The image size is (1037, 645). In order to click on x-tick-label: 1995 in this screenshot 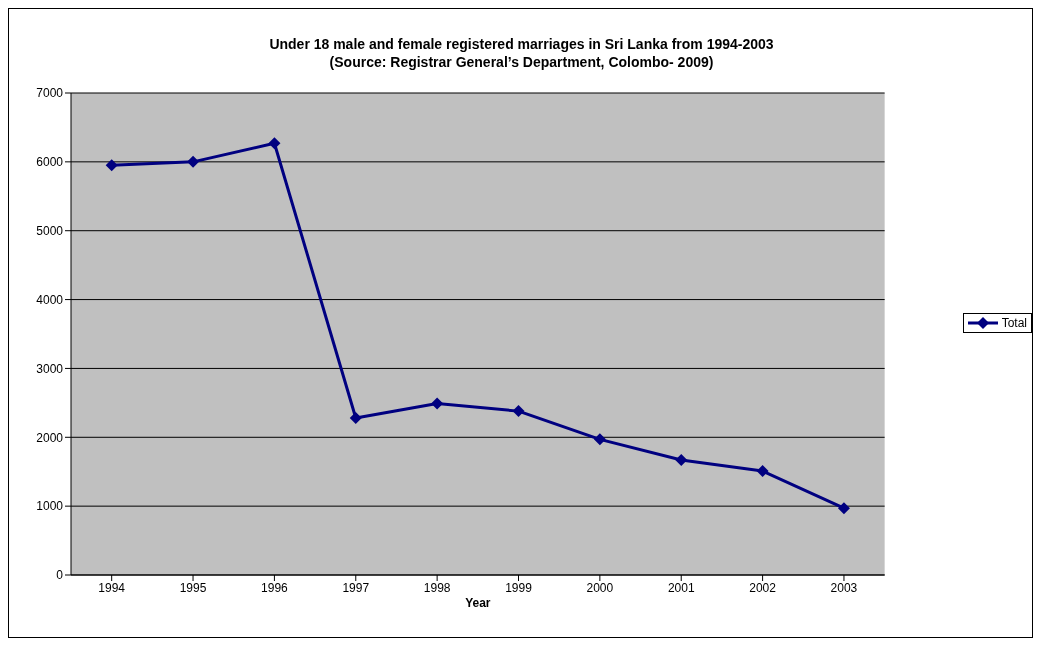, I will do `click(193, 587)`.